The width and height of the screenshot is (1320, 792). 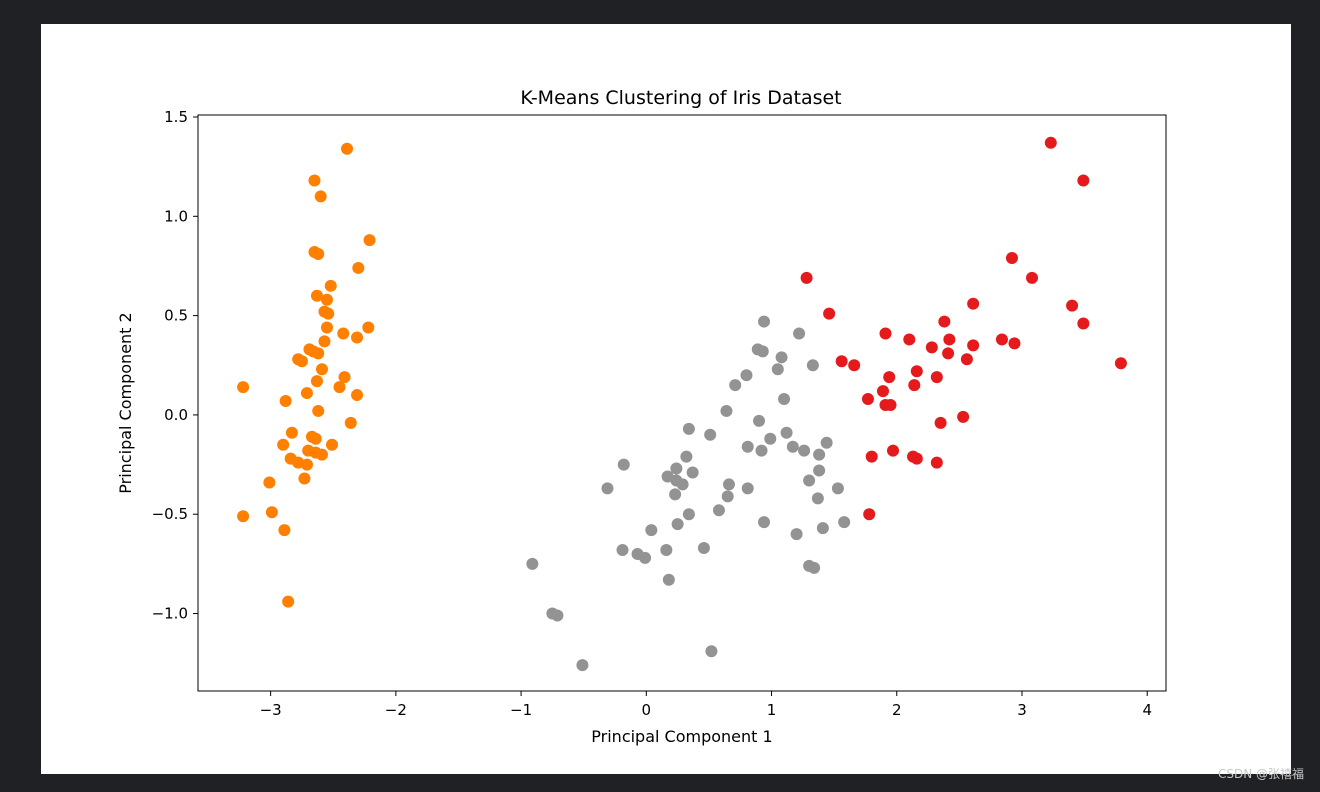 What do you see at coordinates (125, 402) in the screenshot?
I see `y-axis-label: Principal Component 2` at bounding box center [125, 402].